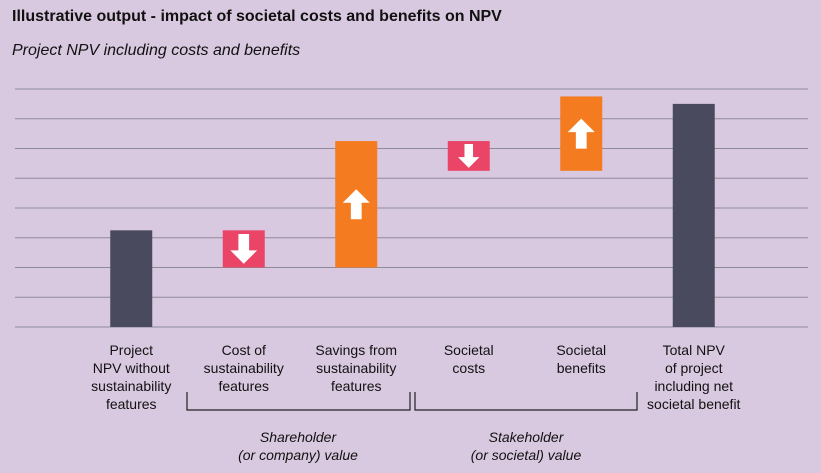 Image resolution: width=821 pixels, height=473 pixels. Describe the element at coordinates (356, 368) in the screenshot. I see `x-tick-label: Savings from sustainability features` at that location.